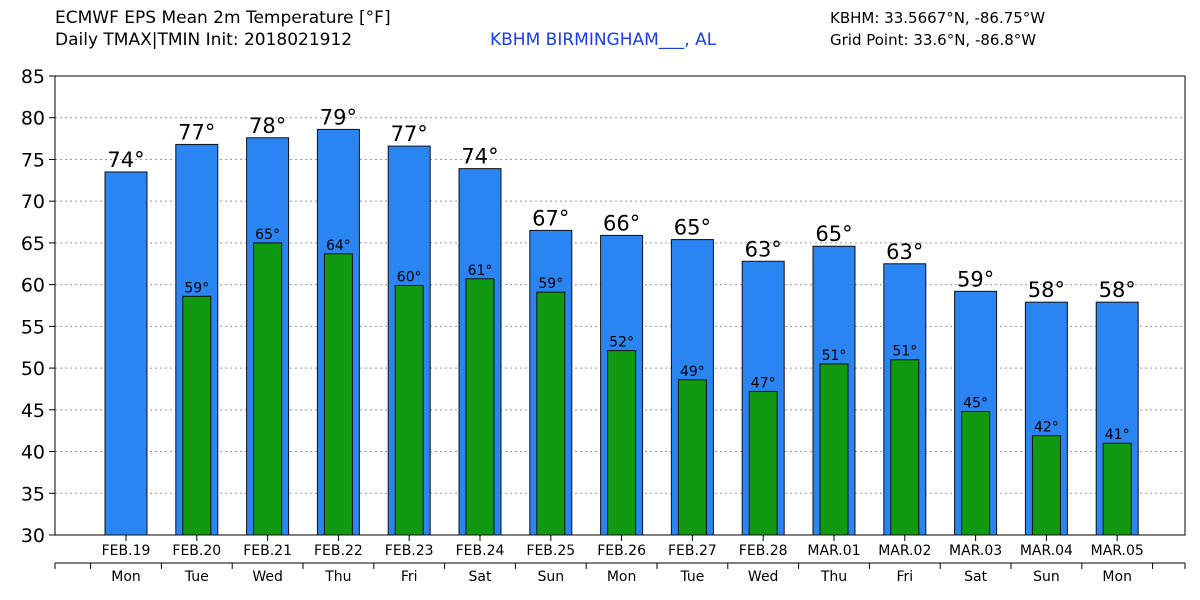 This screenshot has width=1200, height=600. Describe the element at coordinates (196, 551) in the screenshot. I see `x-tick-label-date: FEB.20` at that location.